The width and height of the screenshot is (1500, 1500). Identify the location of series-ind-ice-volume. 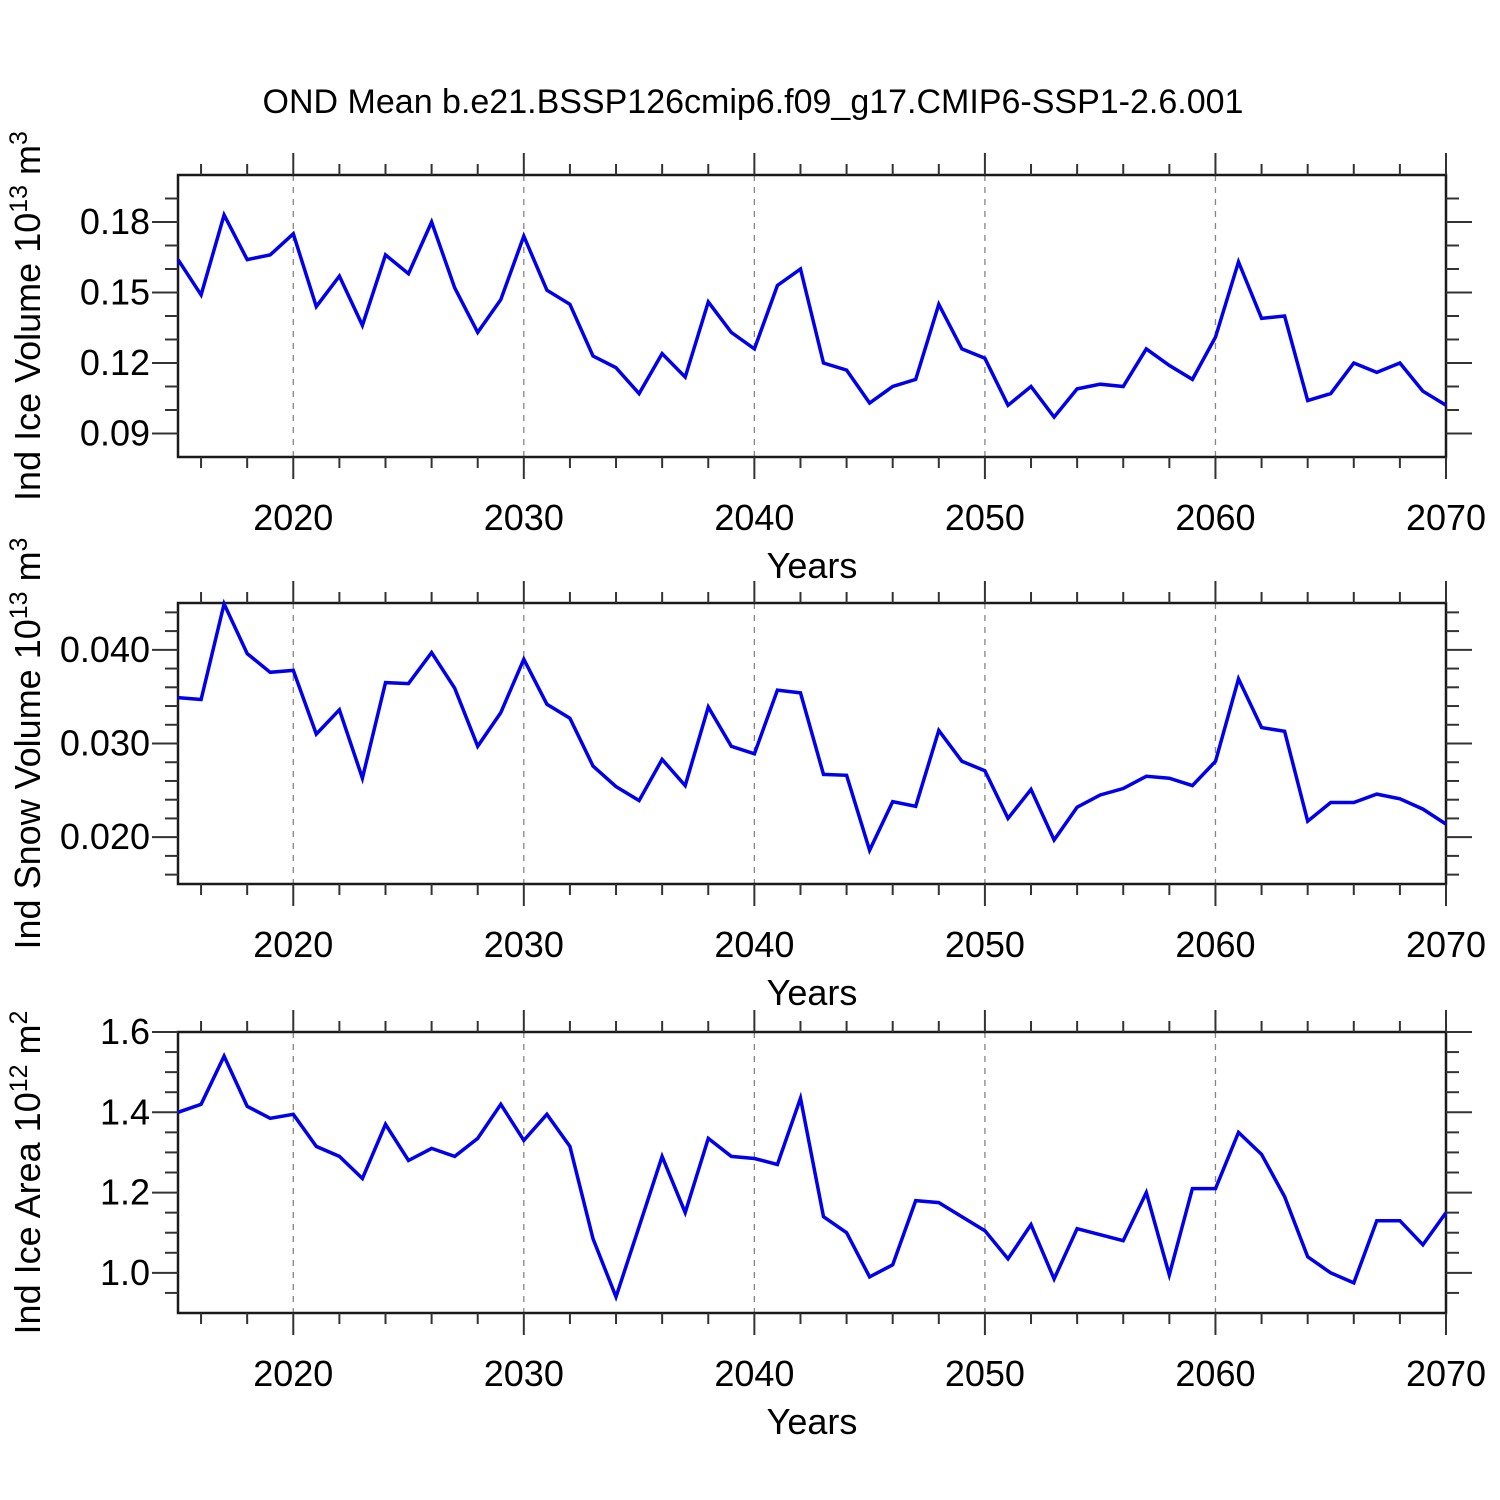
(811, 315).